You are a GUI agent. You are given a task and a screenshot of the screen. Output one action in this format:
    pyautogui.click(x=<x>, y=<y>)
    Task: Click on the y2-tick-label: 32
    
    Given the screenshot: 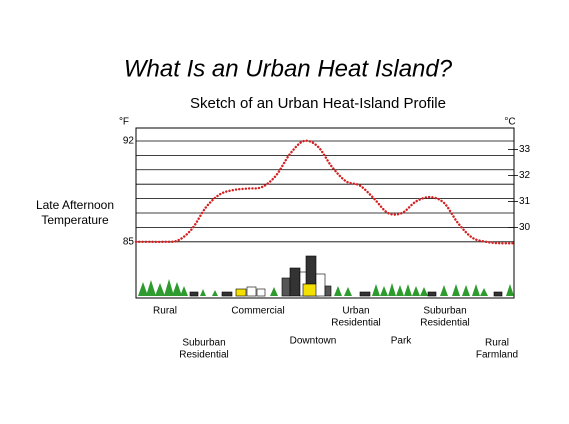 What is the action you would take?
    pyautogui.click(x=525, y=175)
    